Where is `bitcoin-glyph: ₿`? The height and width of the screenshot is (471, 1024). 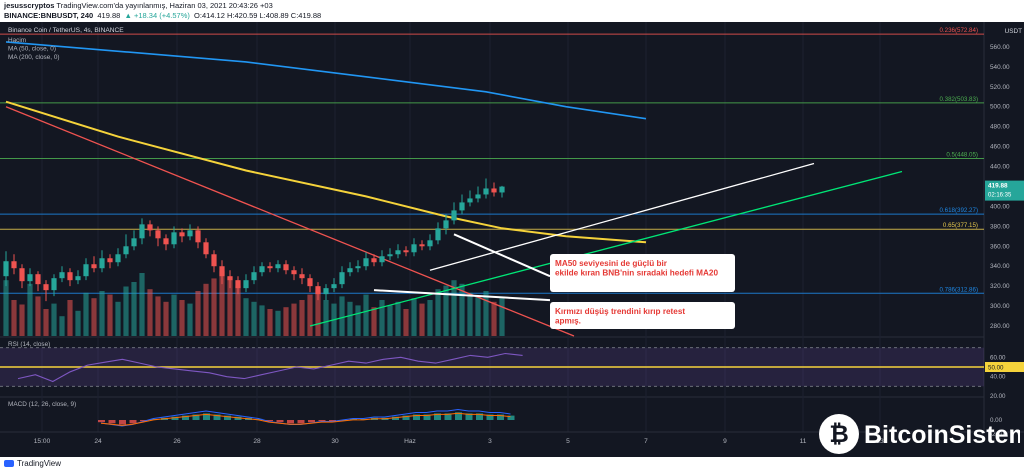
bitcoin-glyph: ₿ is located at coordinates (839, 434).